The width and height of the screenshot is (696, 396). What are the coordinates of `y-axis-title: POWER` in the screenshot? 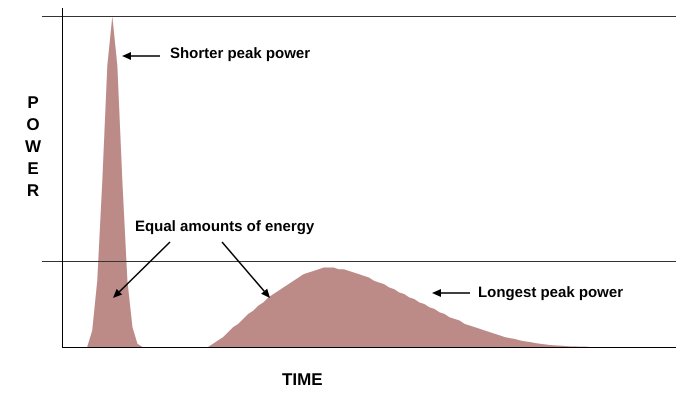 It's located at (33, 147).